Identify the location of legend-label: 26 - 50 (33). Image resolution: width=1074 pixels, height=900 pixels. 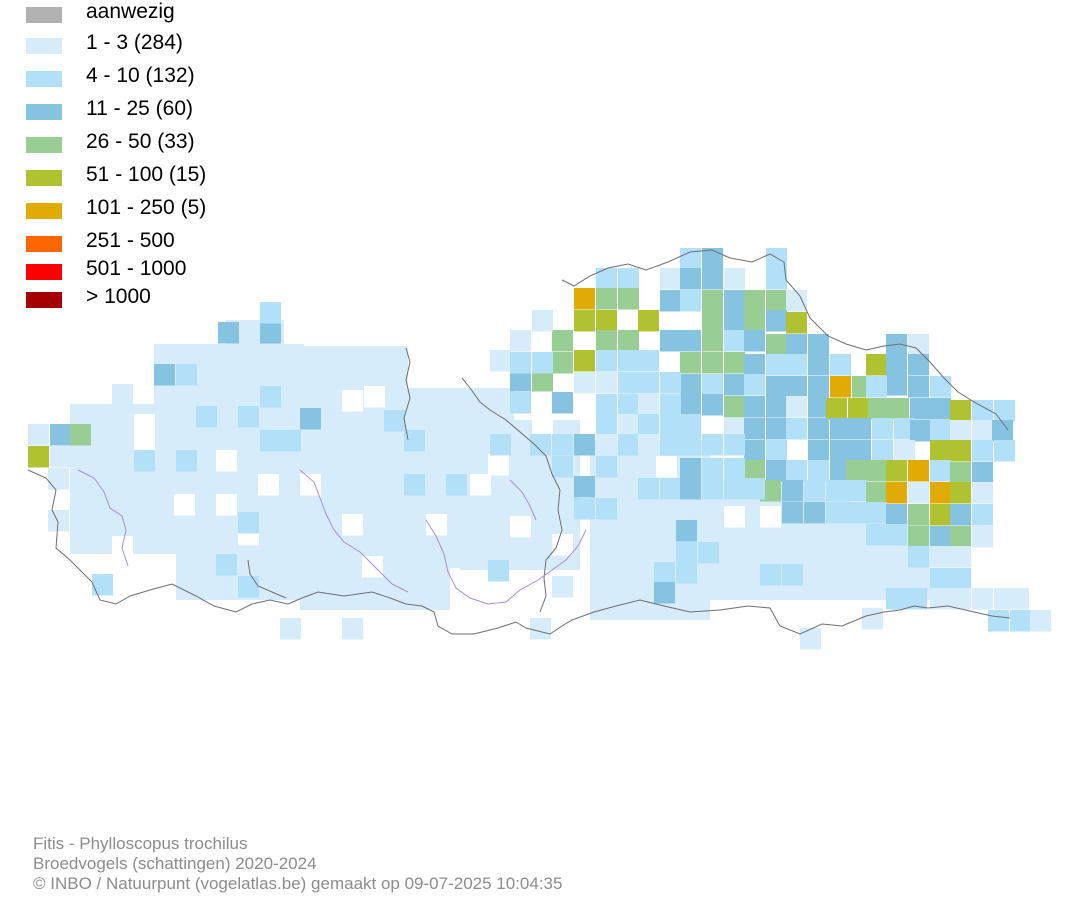
(140, 141).